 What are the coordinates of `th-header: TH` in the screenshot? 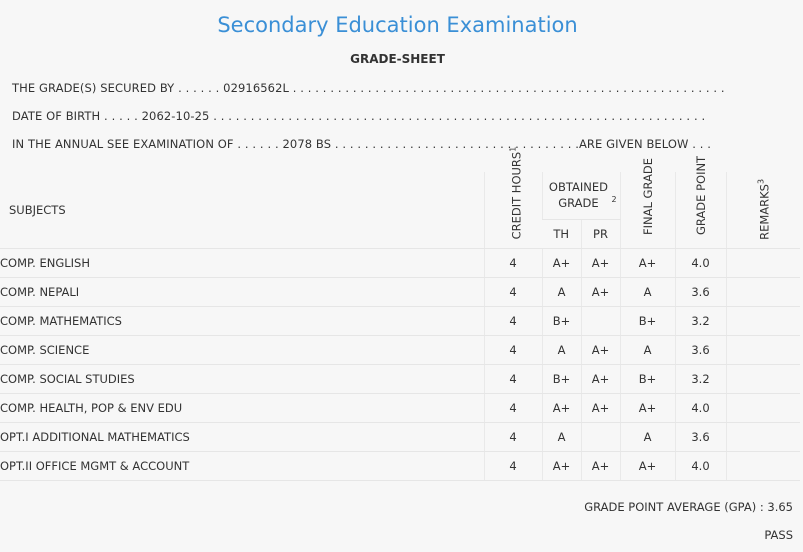 It's located at (561, 234).